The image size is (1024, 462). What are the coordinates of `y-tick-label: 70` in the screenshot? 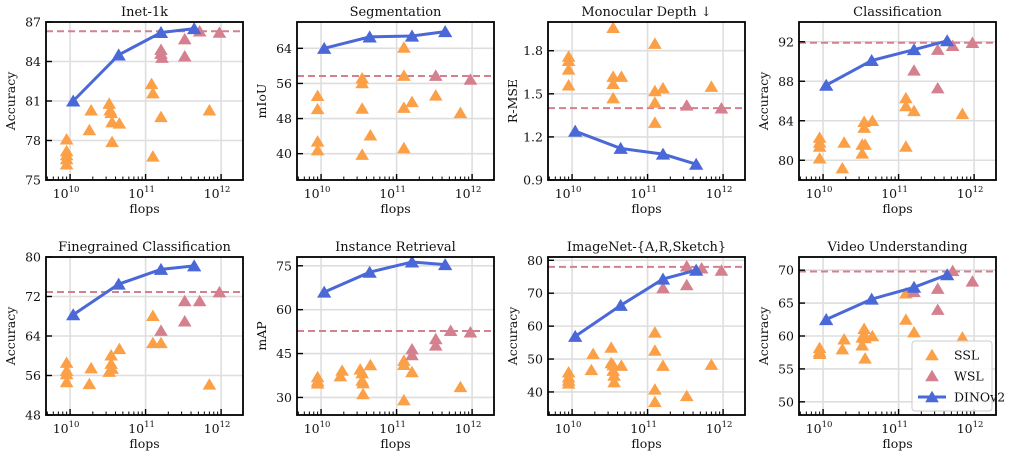 It's located at (786, 270).